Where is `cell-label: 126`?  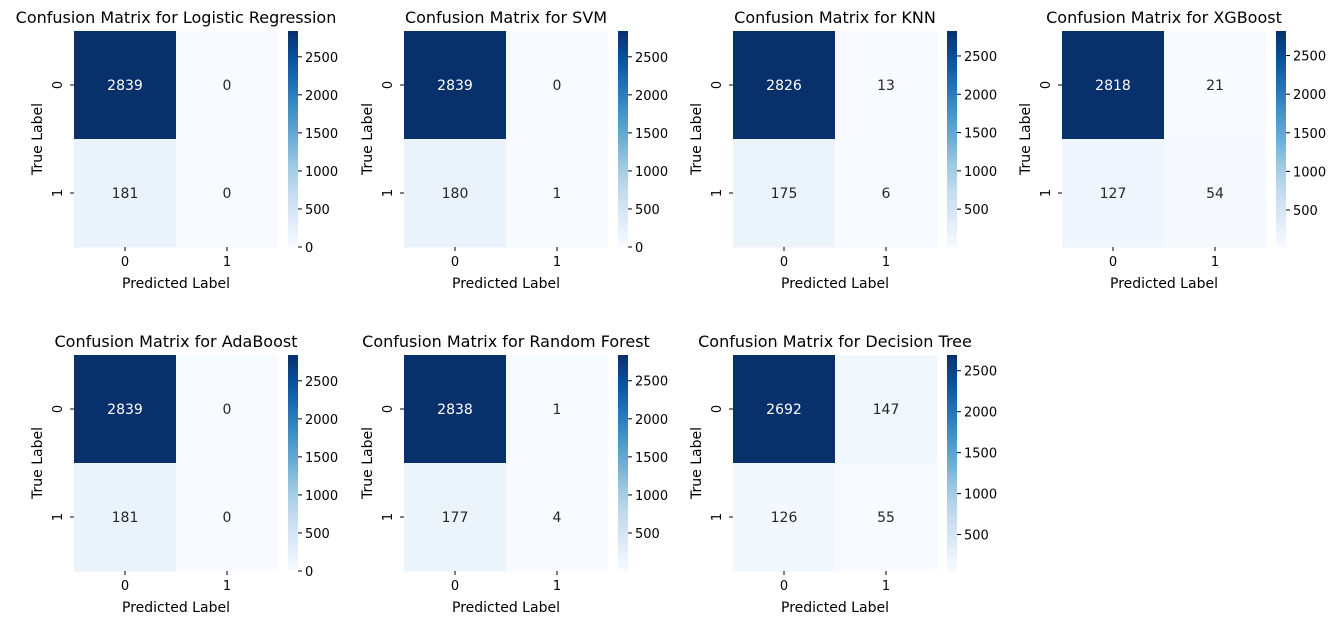 cell-label: 126 is located at coordinates (784, 518).